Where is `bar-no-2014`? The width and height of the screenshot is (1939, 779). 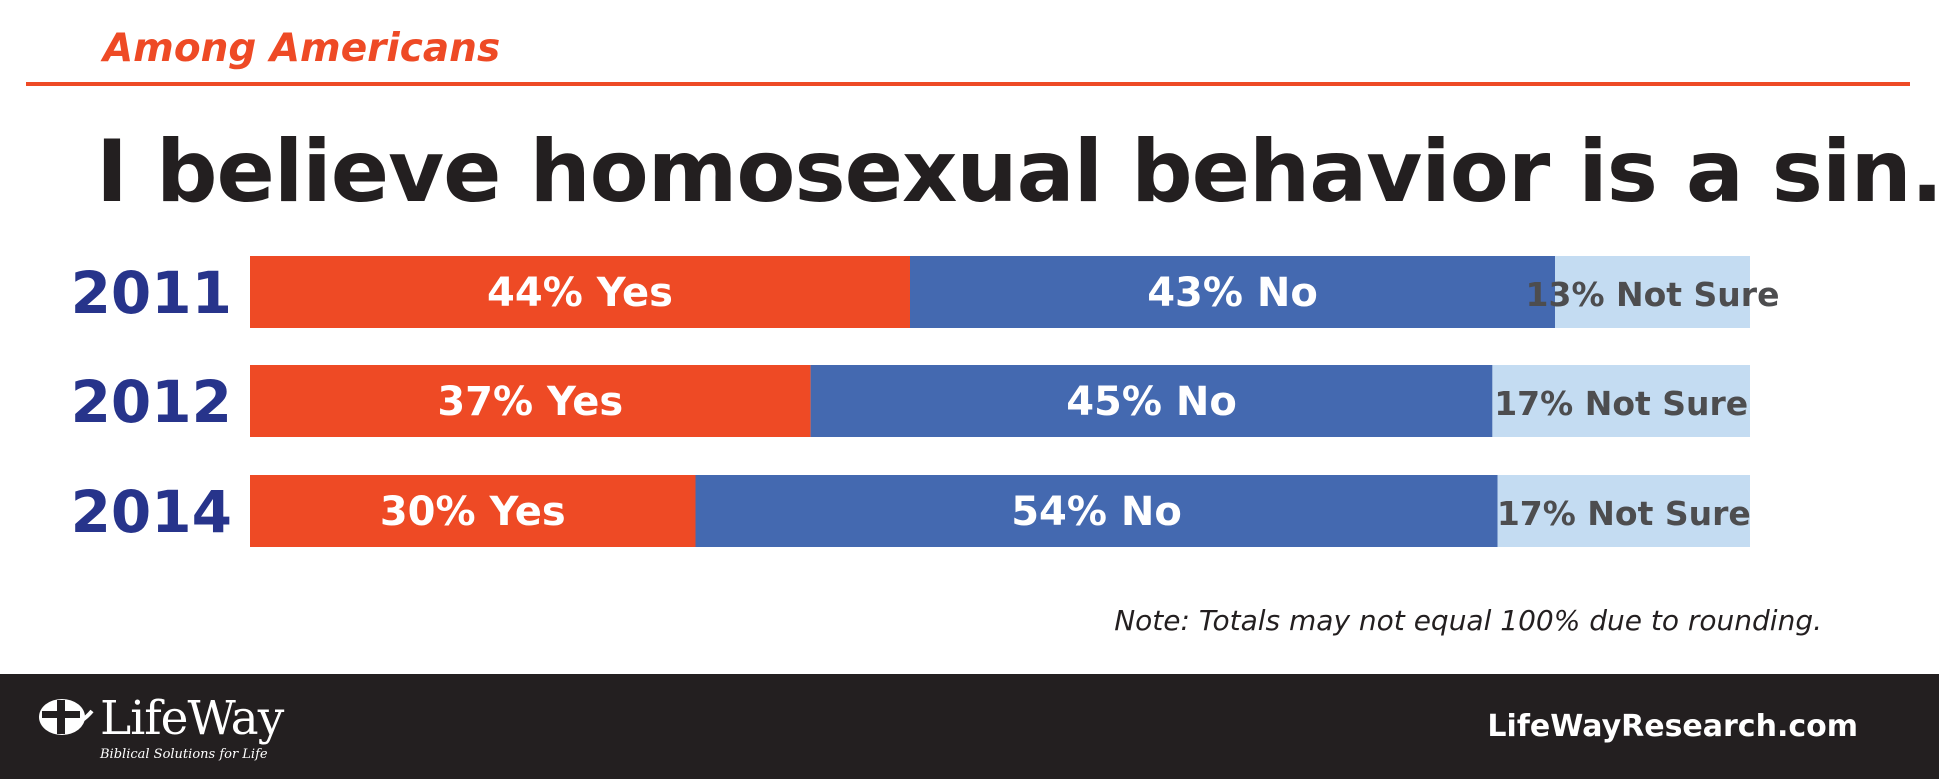
bar-no-2014 is located at coordinates (1096, 511).